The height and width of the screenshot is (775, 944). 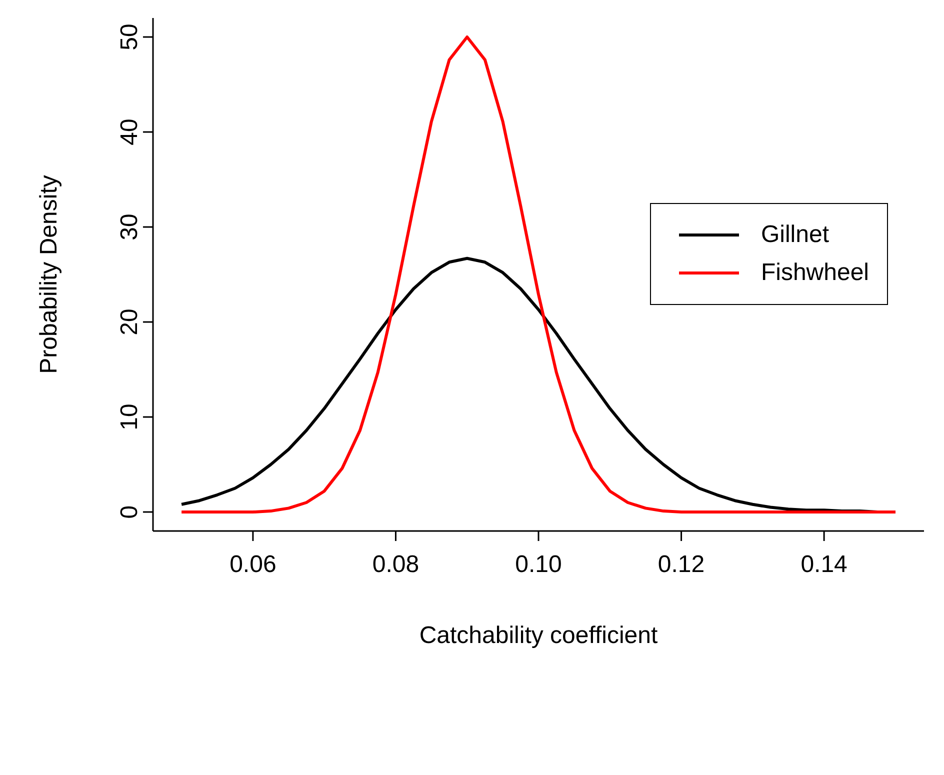 What do you see at coordinates (129, 227) in the screenshot?
I see `y-tick-label: 30` at bounding box center [129, 227].